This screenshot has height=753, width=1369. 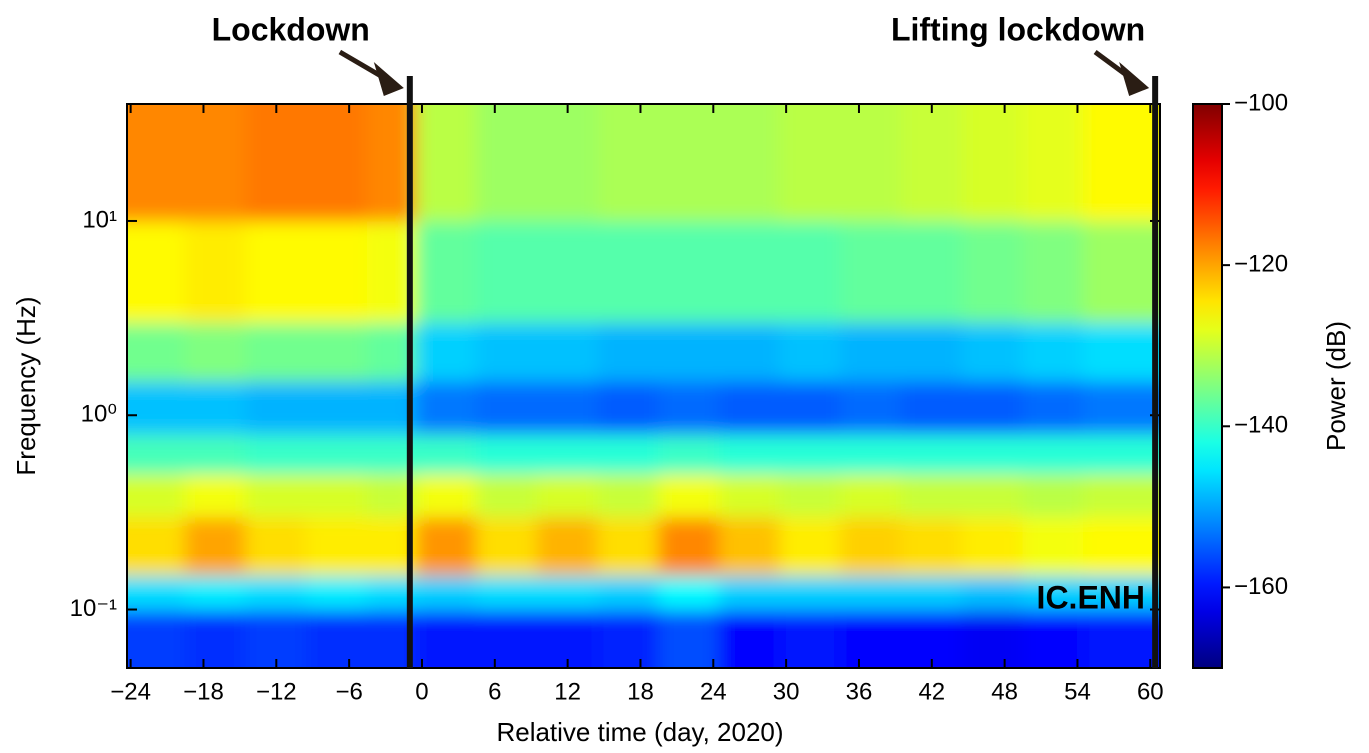 What do you see at coordinates (931, 691) in the screenshot?
I see `x-tick-label: 42` at bounding box center [931, 691].